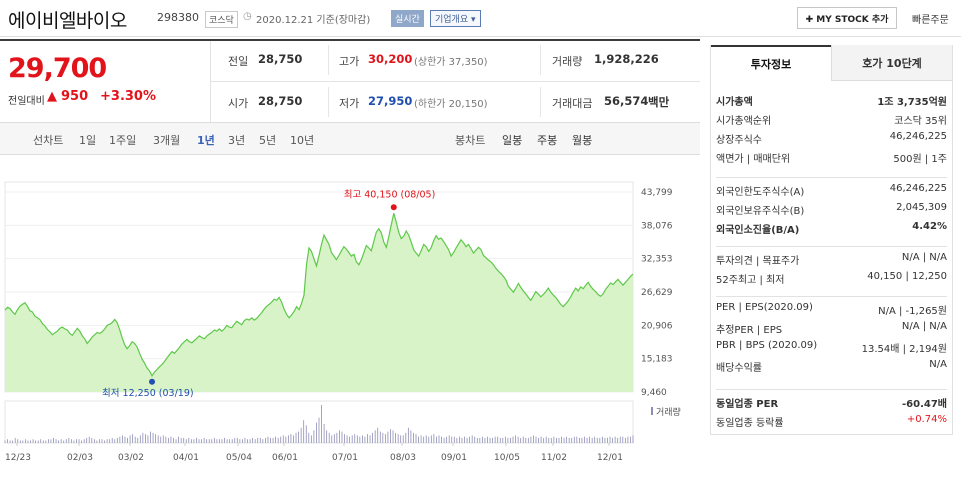 Image resolution: width=961 pixels, height=478 pixels. Describe the element at coordinates (831, 389) in the screenshot. I see `section-divider` at that location.